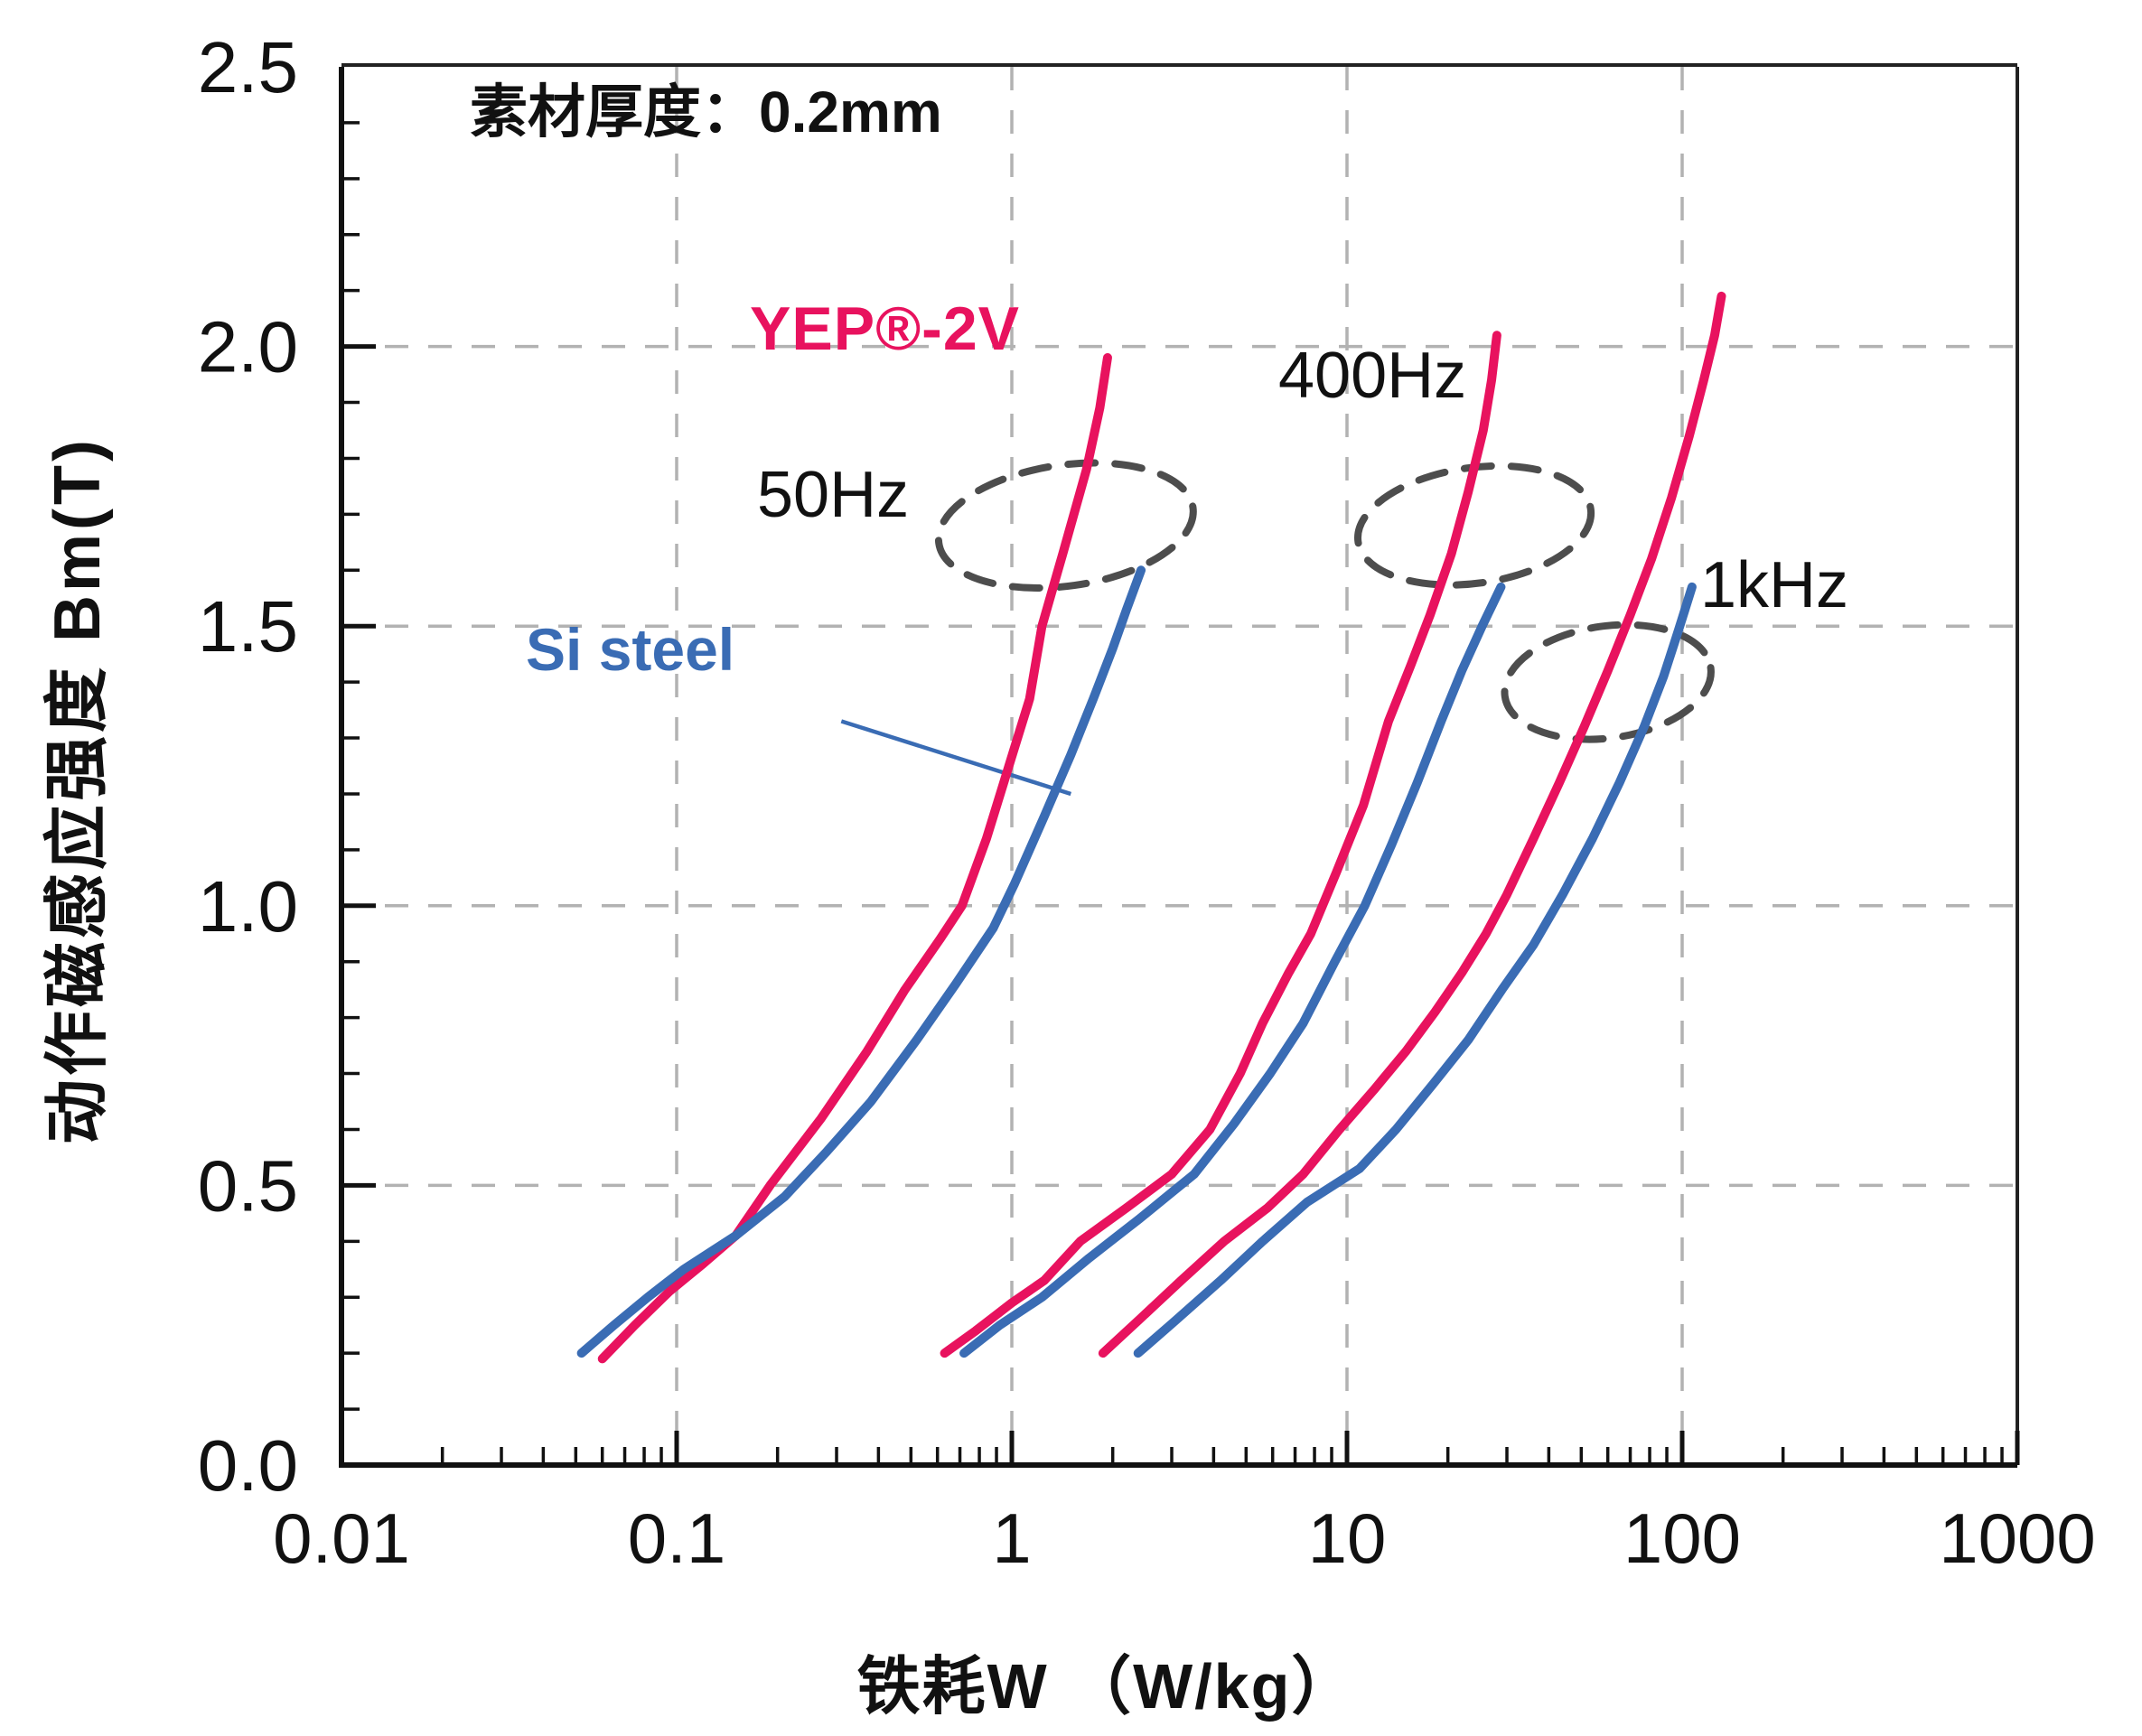 This screenshot has height=1736, width=2142. I want to click on x-tick-label: 0.1, so click(676, 1538).